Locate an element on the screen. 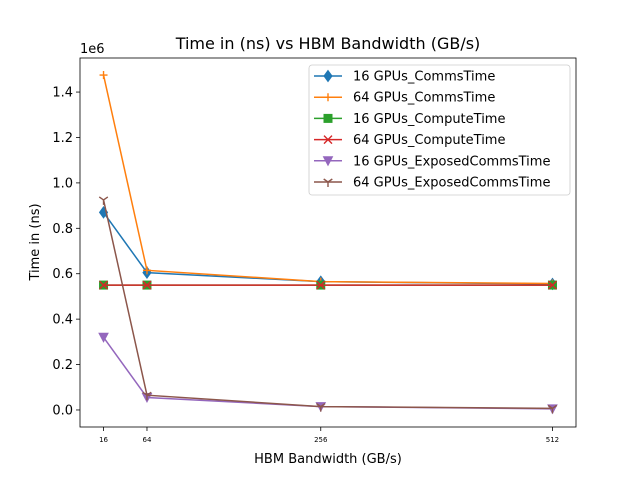 The image size is (640, 480). x-axis-ticks: 16 64 256 512 is located at coordinates (329, 435).